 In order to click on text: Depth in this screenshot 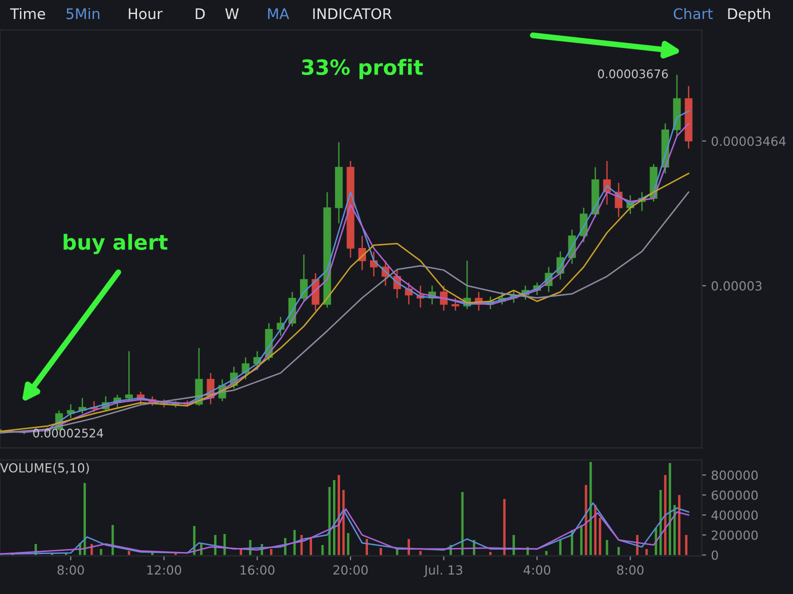, I will do `click(749, 15)`.